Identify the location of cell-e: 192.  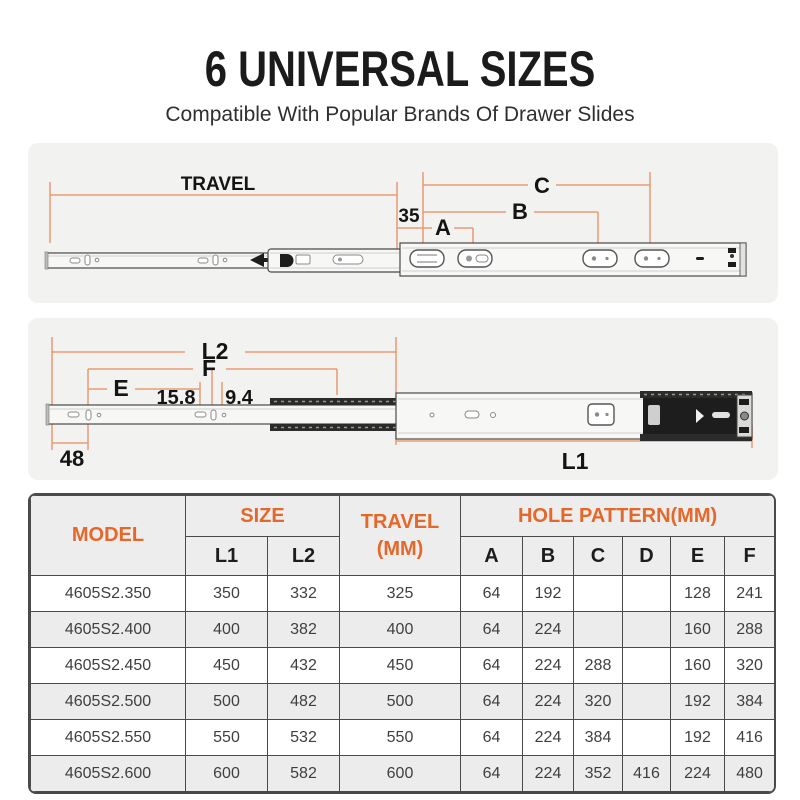
(698, 701).